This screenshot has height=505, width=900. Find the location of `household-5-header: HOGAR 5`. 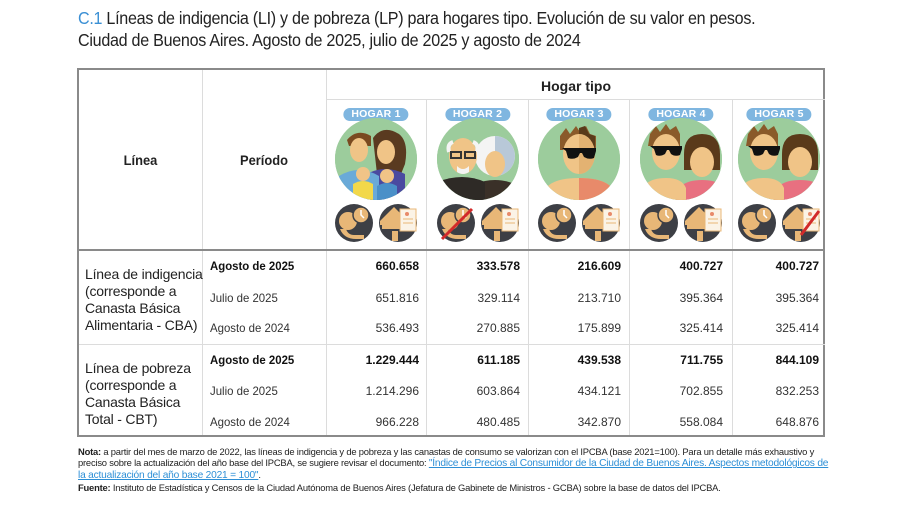

household-5-header: HOGAR 5 is located at coordinates (779, 174).